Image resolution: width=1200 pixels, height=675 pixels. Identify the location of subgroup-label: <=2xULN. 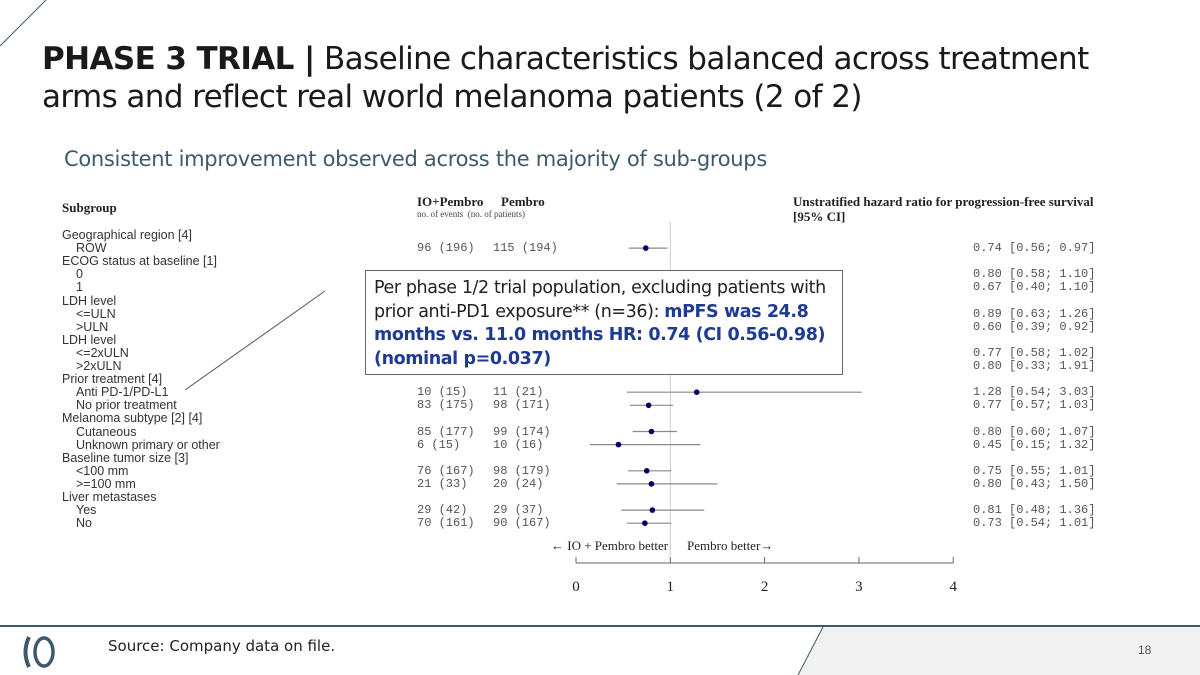
(102, 352).